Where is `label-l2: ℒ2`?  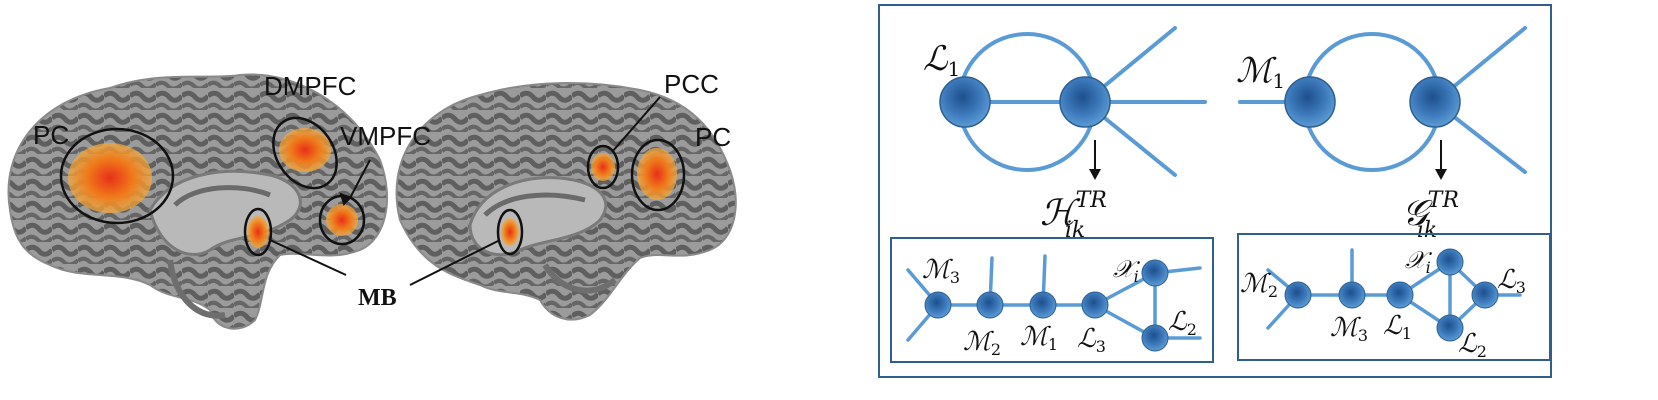 label-l2: ℒ2 is located at coordinates (1182, 323).